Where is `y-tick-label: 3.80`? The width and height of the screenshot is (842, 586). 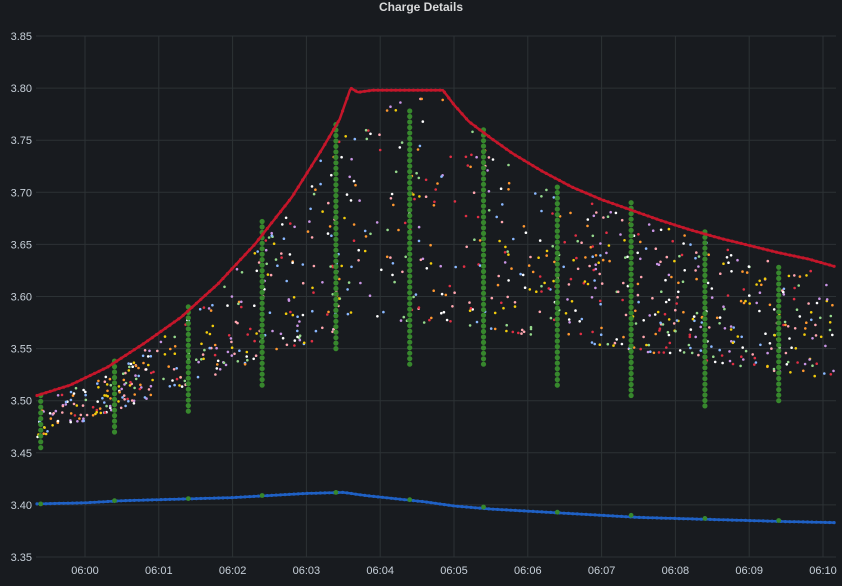 y-tick-label: 3.80 is located at coordinates (21, 89).